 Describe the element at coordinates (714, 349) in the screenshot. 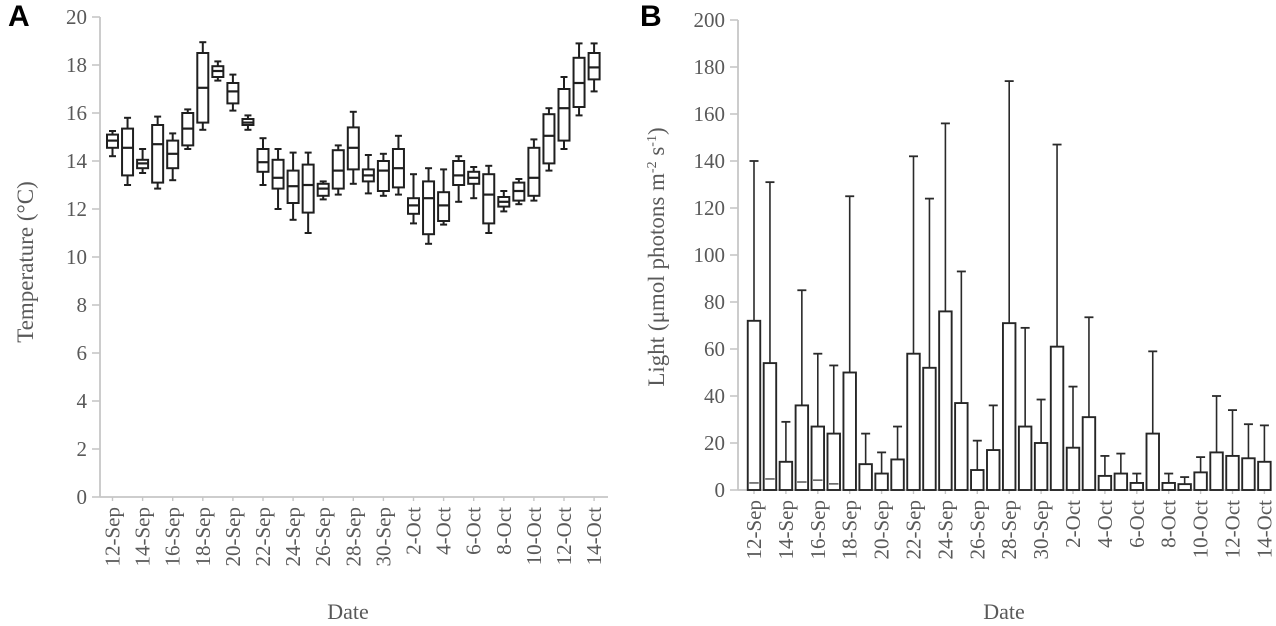

I see `y-tick-label: 60` at that location.